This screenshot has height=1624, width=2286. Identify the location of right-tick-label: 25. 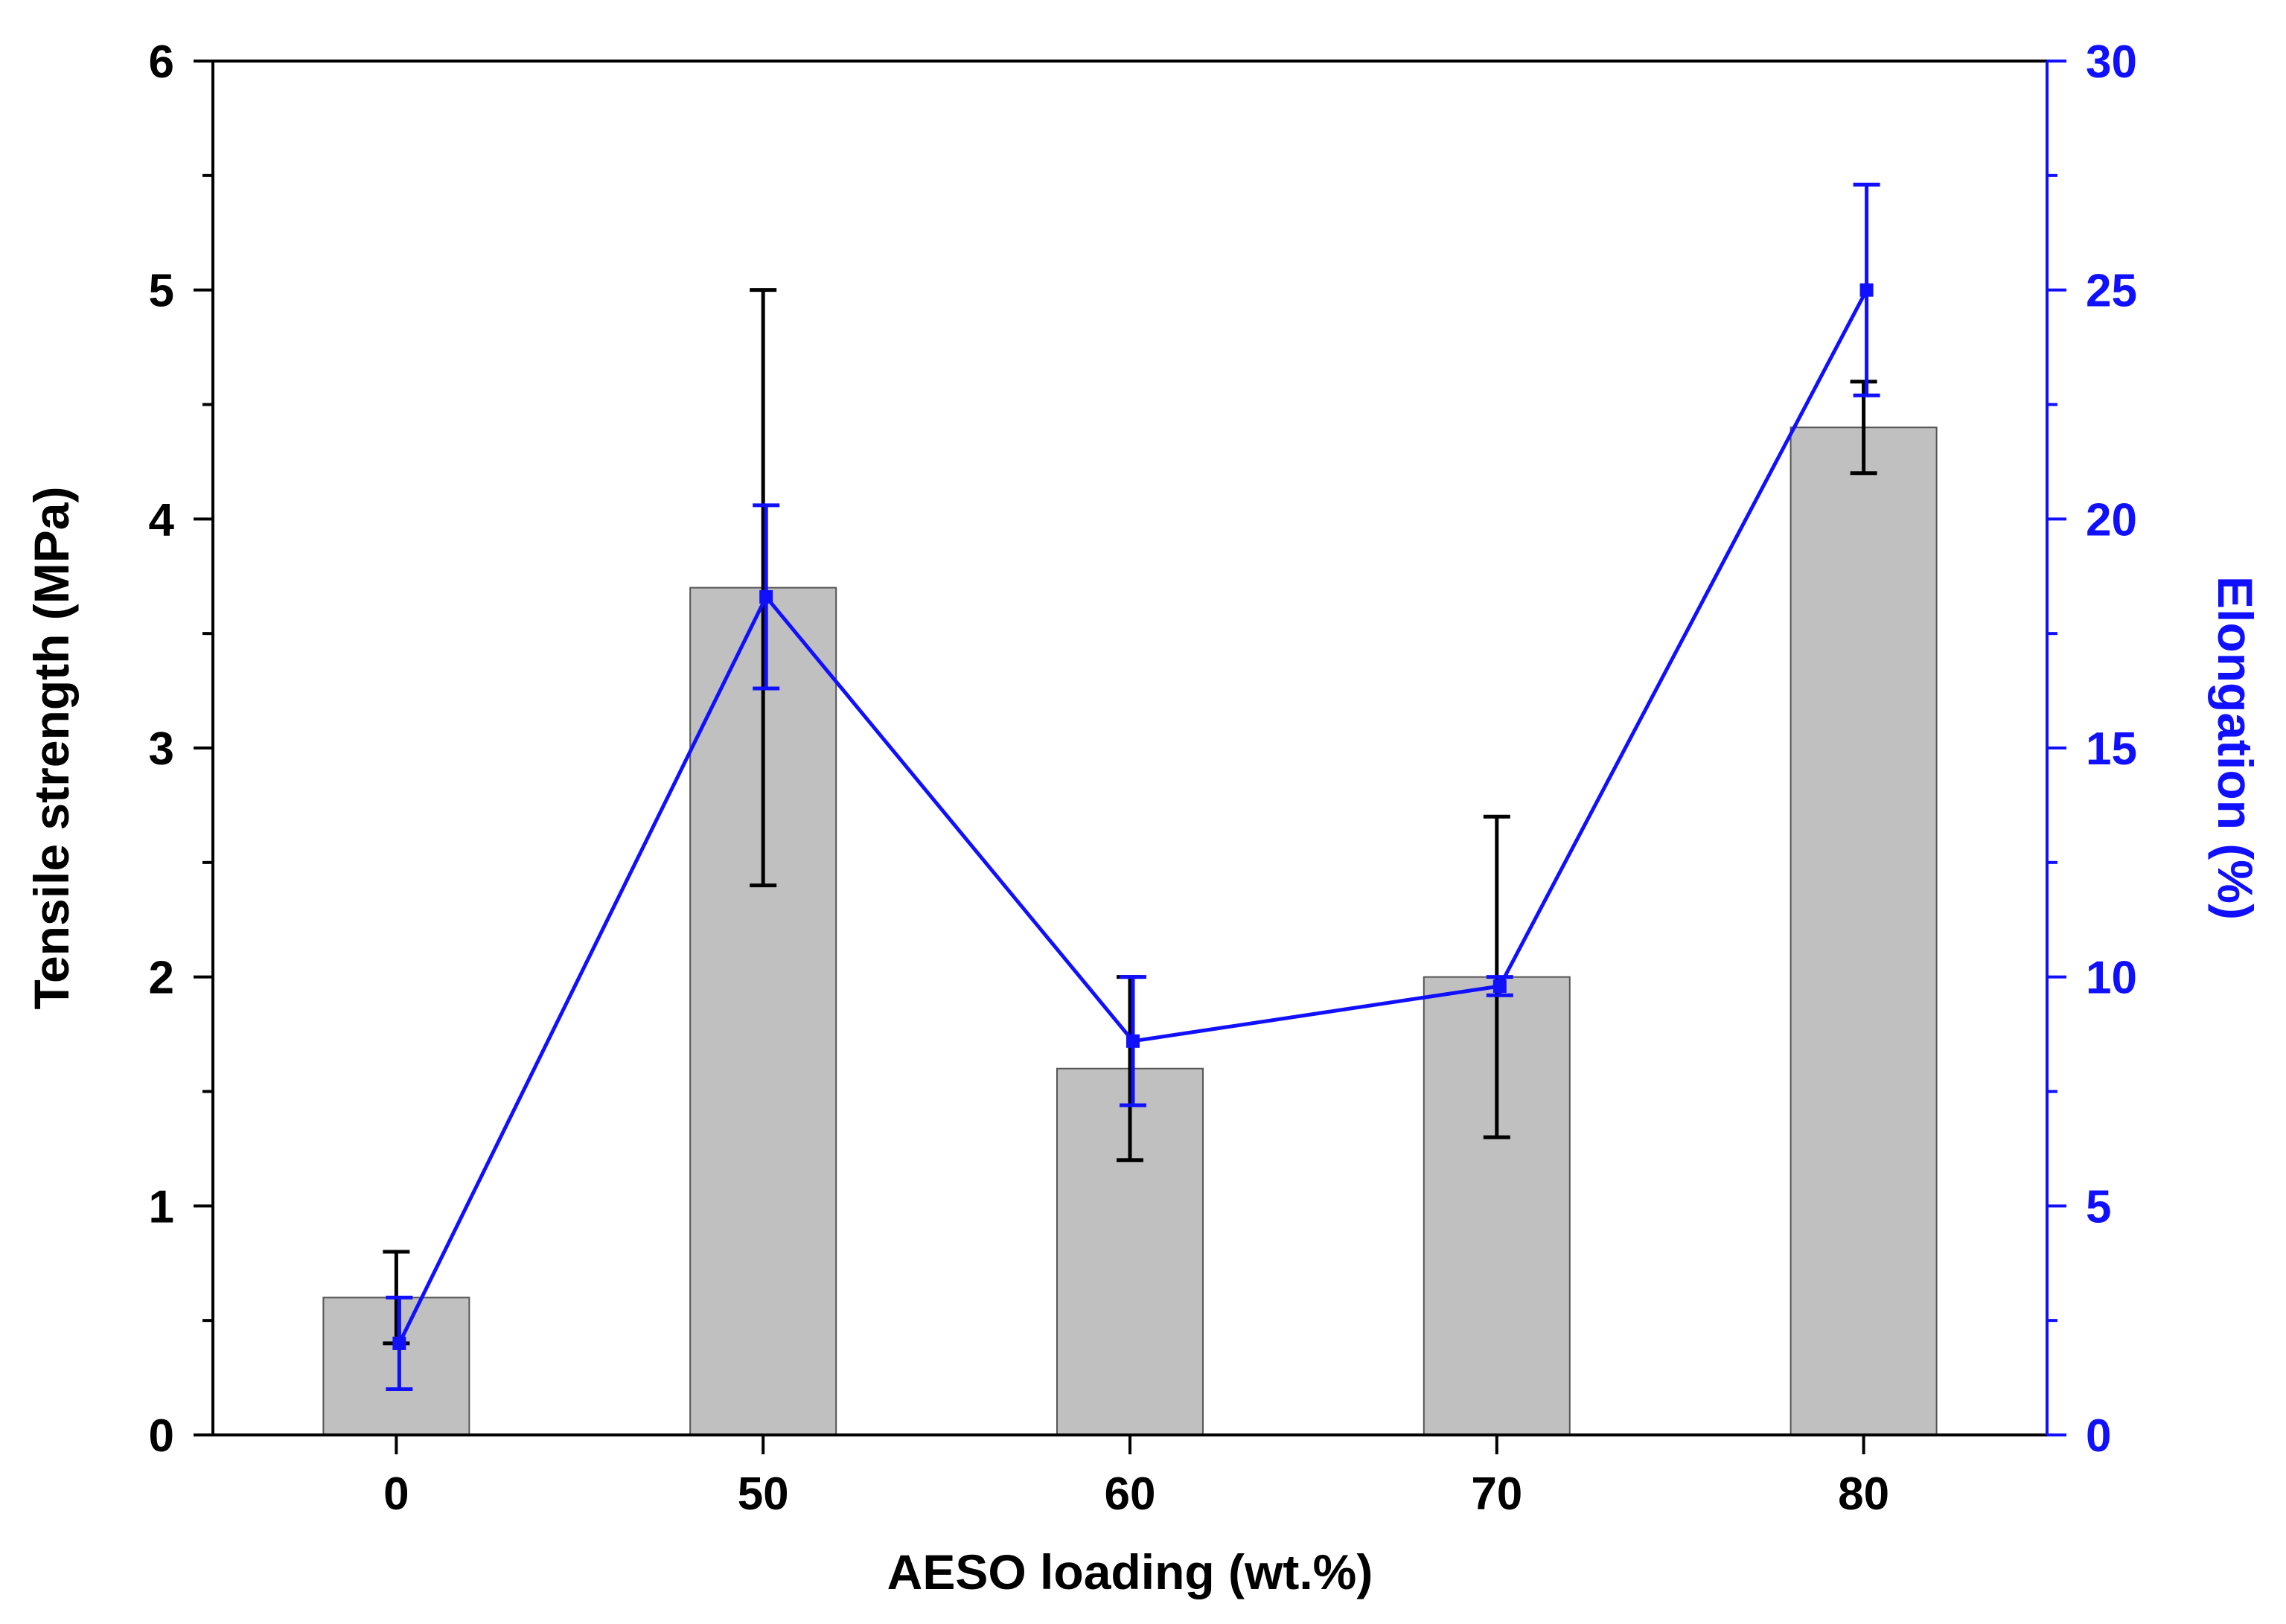
(2111, 291).